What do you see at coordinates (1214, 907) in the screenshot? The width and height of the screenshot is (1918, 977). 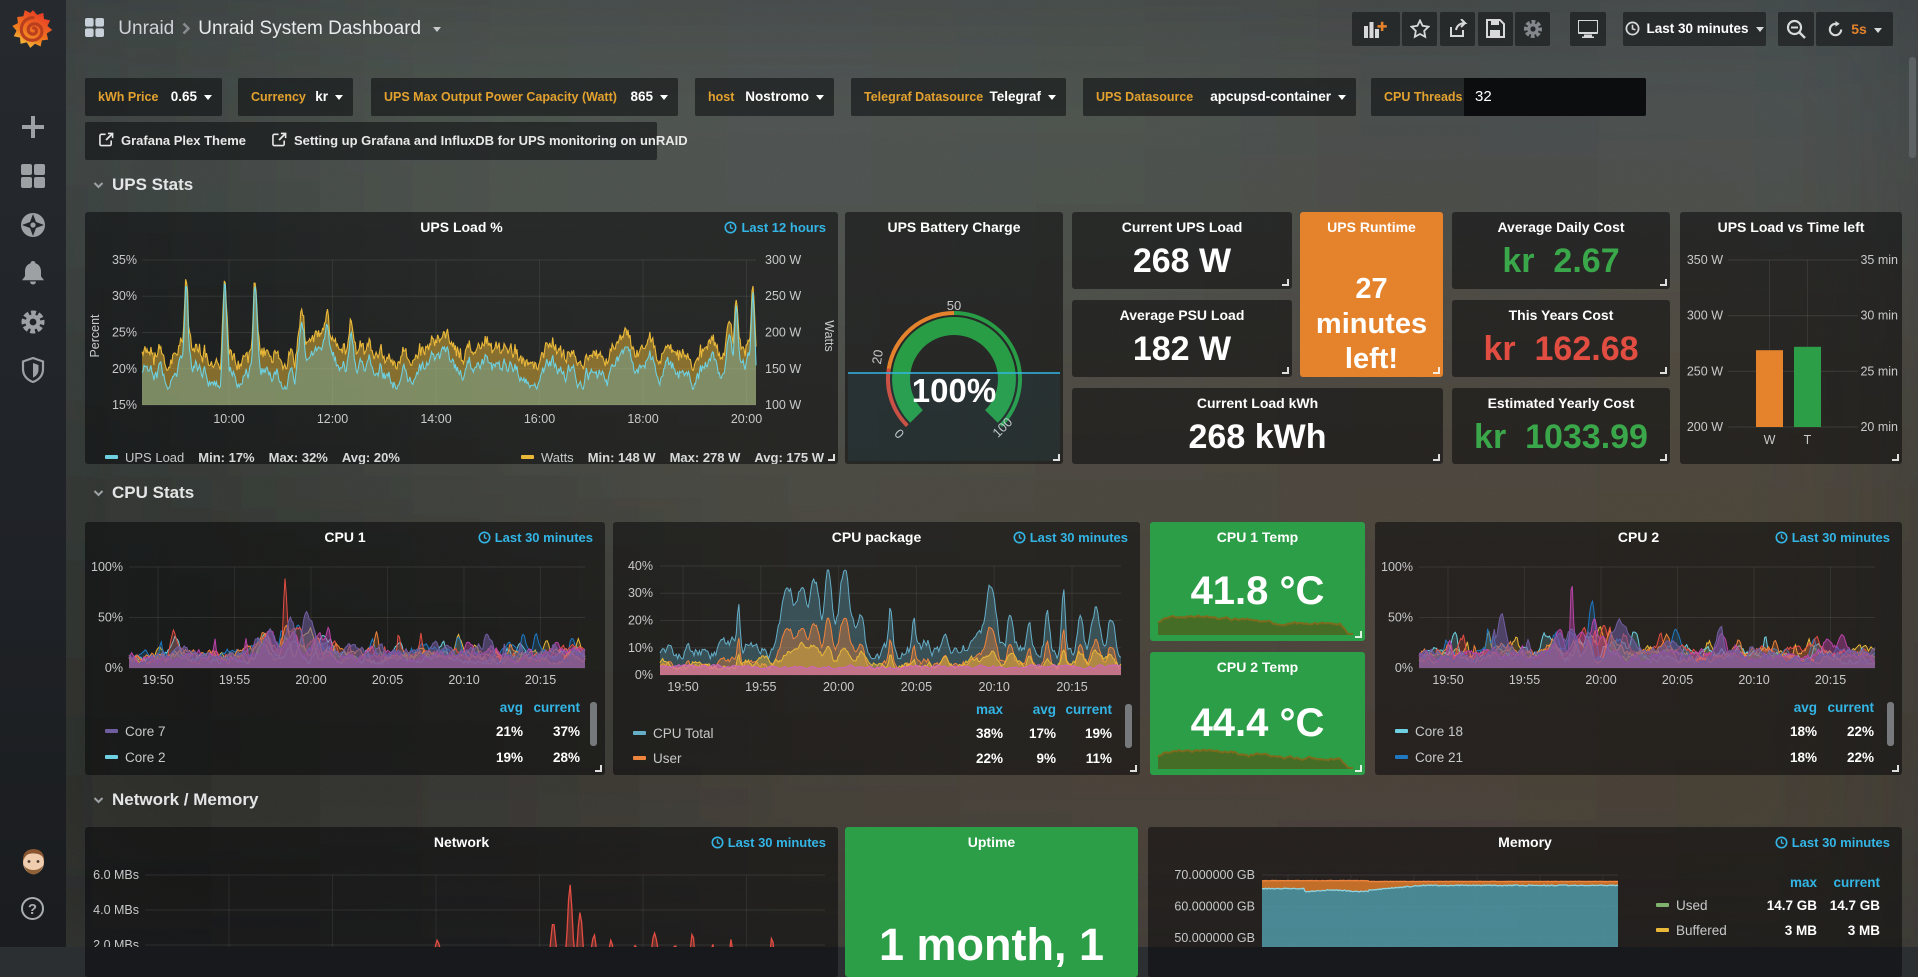 I see `svg-text: 60.000000 GB` at bounding box center [1214, 907].